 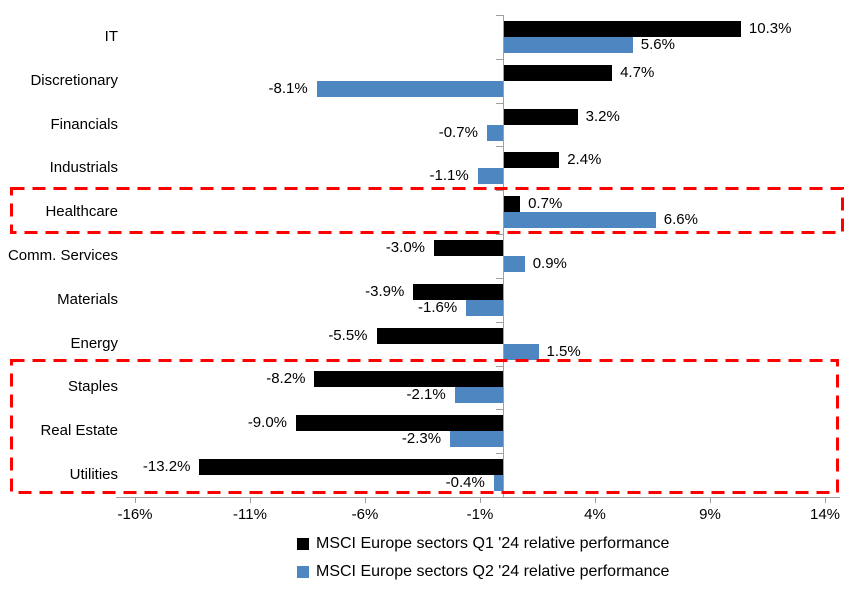 What do you see at coordinates (549, 263) in the screenshot?
I see `value-label: 0.9%` at bounding box center [549, 263].